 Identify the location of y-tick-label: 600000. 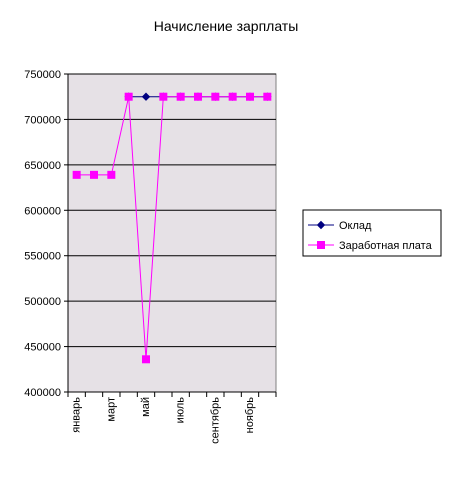
(42, 211).